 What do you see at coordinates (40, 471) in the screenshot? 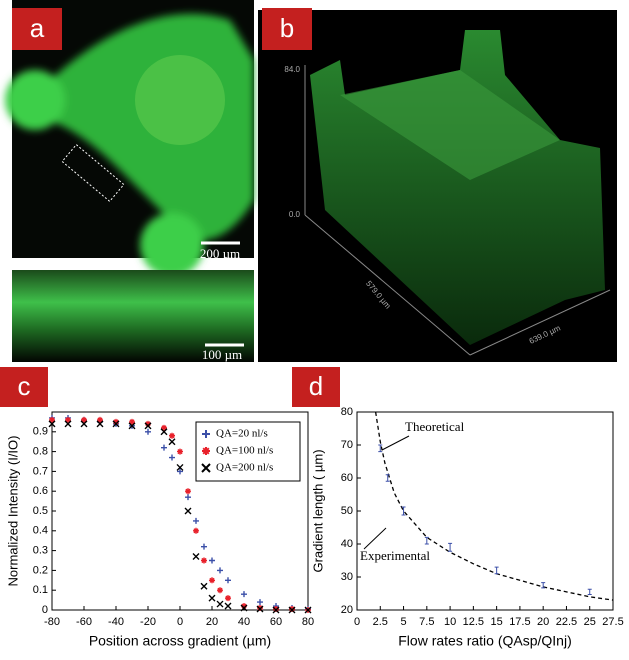
I see `y-tick-label: 0.7` at bounding box center [40, 471].